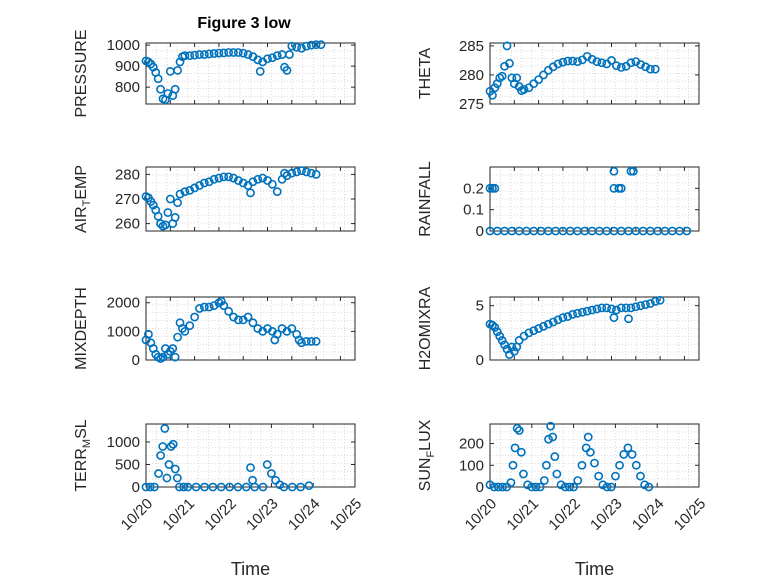 This screenshot has width=778, height=583. What do you see at coordinates (123, 303) in the screenshot?
I see `y-tick-label: 2000` at bounding box center [123, 303].